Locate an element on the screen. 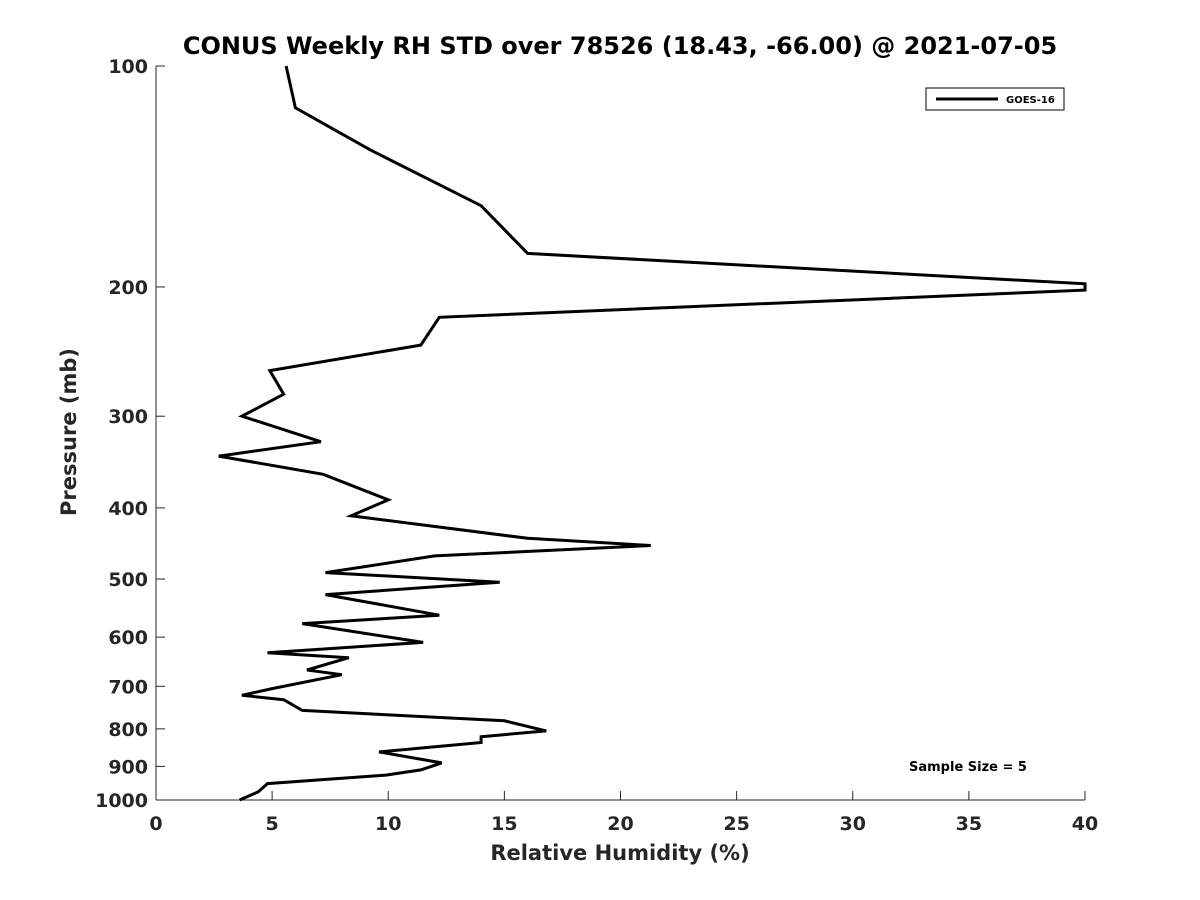  x-tick-label: 10 is located at coordinates (388, 824).